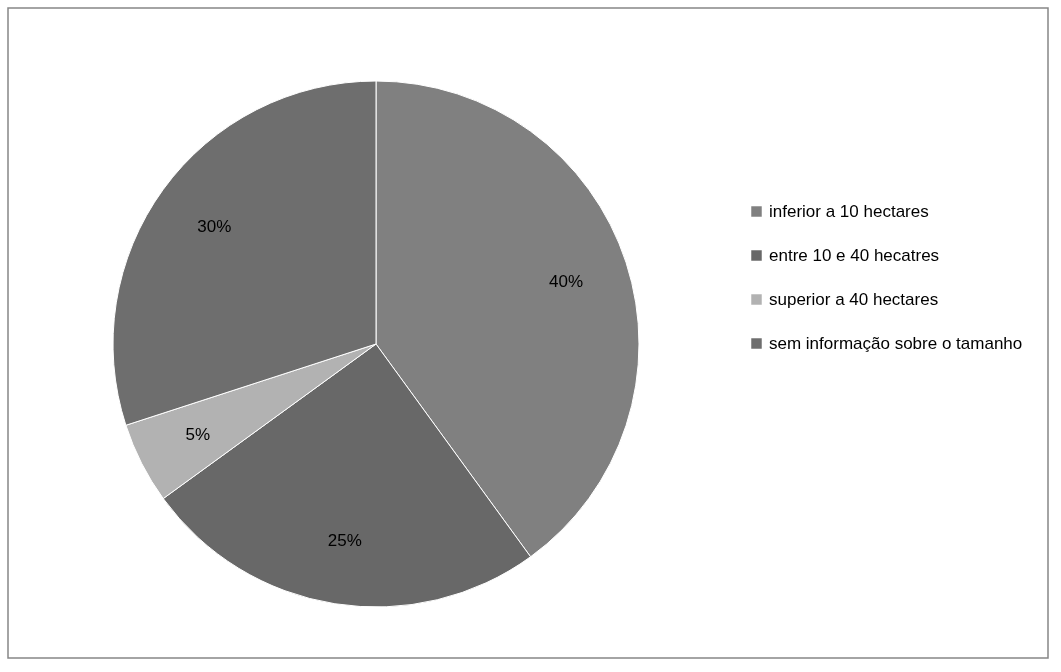 The height and width of the screenshot is (672, 1061). I want to click on legend-label: sem informação sobre o tamanho, so click(896, 343).